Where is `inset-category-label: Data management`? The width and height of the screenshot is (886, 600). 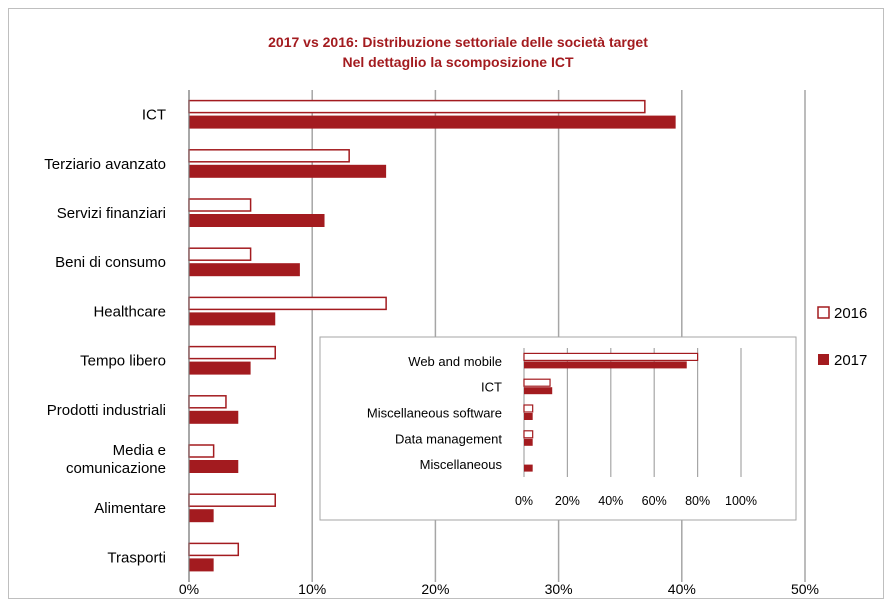 inset-category-label: Data management is located at coordinates (448, 438).